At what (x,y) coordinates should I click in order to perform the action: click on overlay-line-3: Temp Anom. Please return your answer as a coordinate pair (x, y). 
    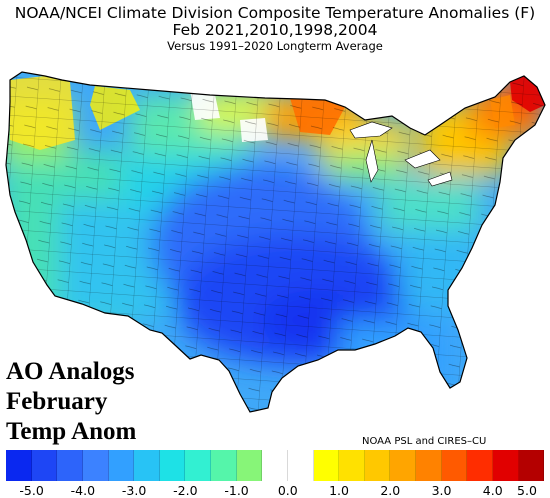
    Looking at the image, I should click on (71, 431).